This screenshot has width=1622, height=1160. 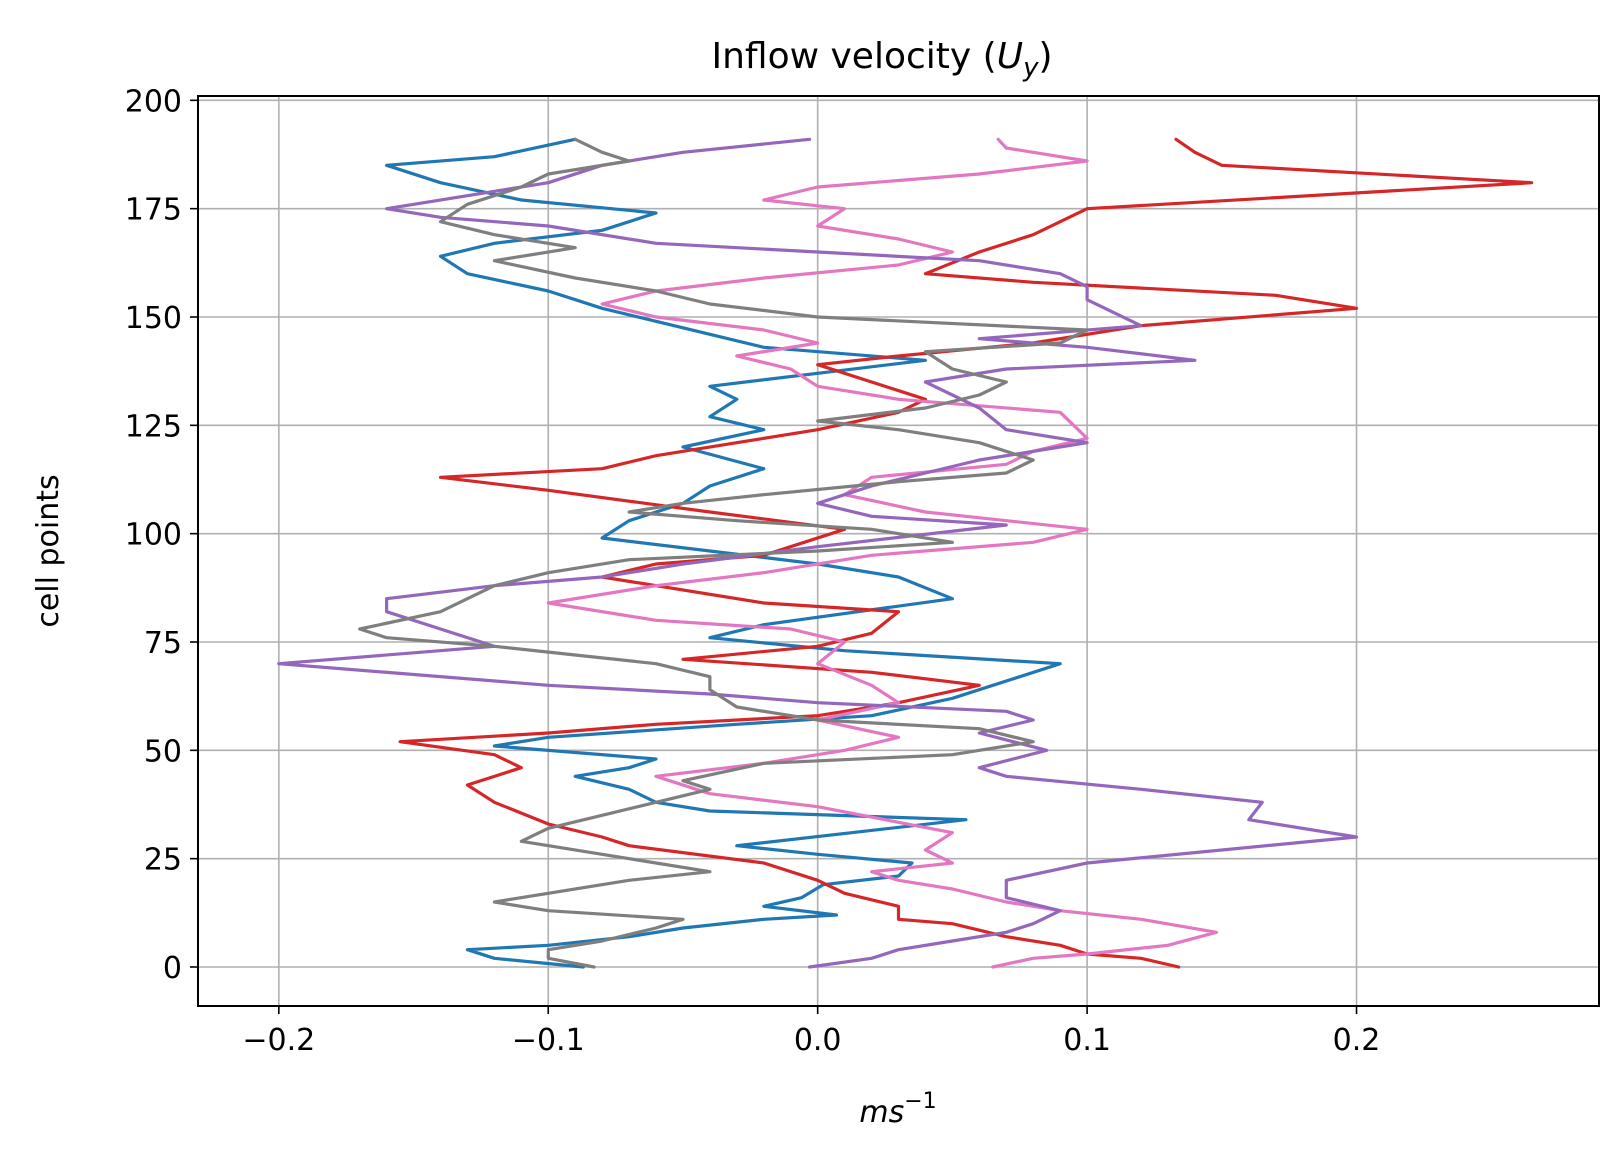 I want to click on y-tick-label: 75, so click(x=163, y=643).